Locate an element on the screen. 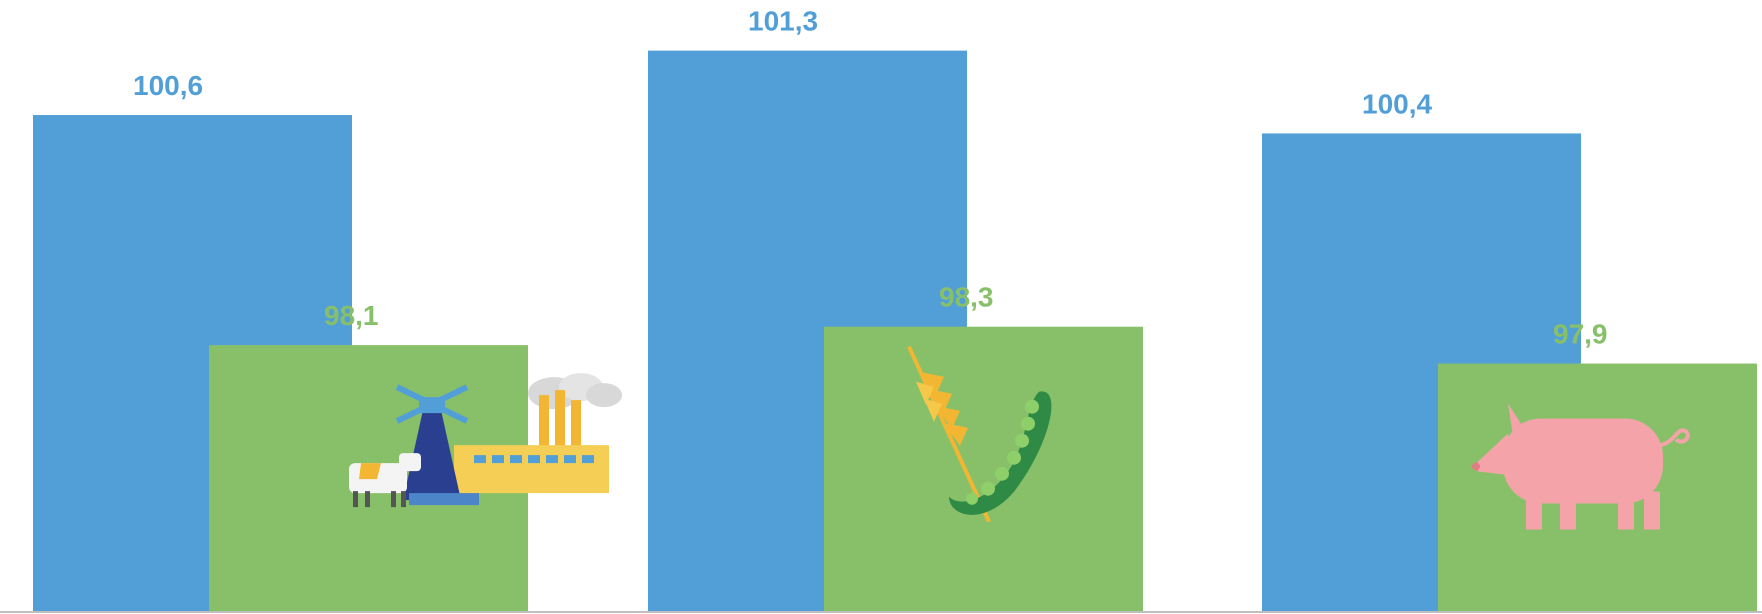 Image resolution: width=1762 pixels, height=614 pixels. pig-icon is located at coordinates (1581, 466).